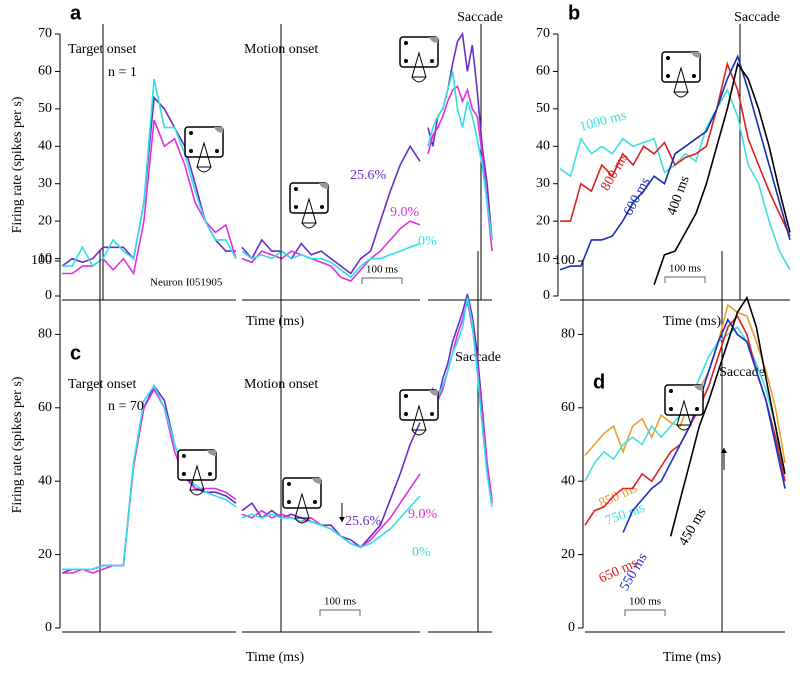 The image size is (800, 677). Describe the element at coordinates (568, 334) in the screenshot. I see `y-tick-label: 80` at that location.